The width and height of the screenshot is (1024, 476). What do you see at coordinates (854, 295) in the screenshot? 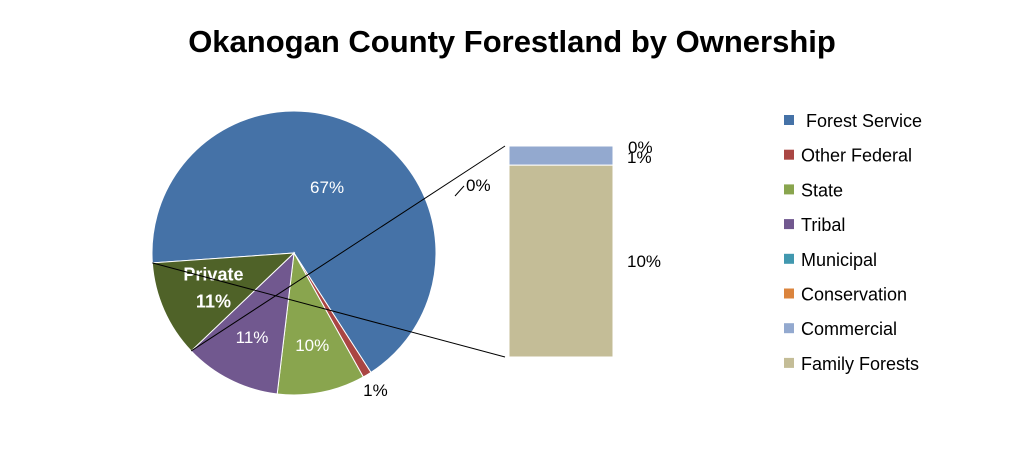
I see `legend-label-conservation: Conservation` at bounding box center [854, 295].